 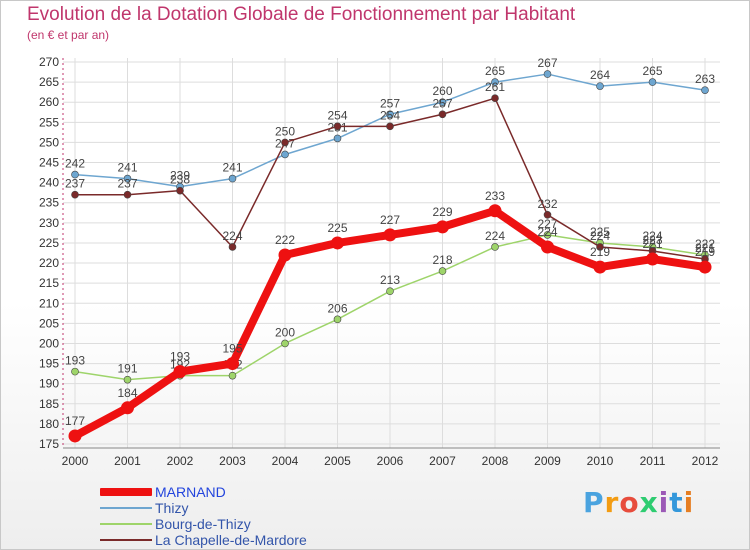 I want to click on y-tick-label: 195, so click(x=49, y=364).